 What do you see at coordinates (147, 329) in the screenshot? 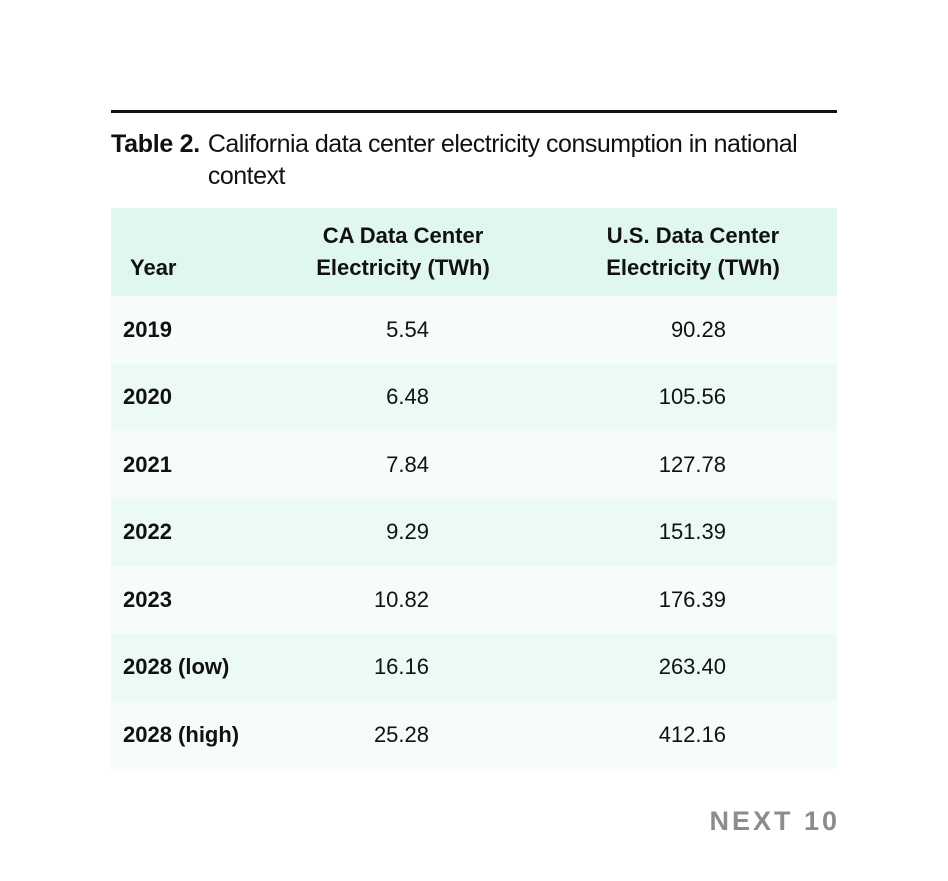
I see `cell-year: 2019` at bounding box center [147, 329].